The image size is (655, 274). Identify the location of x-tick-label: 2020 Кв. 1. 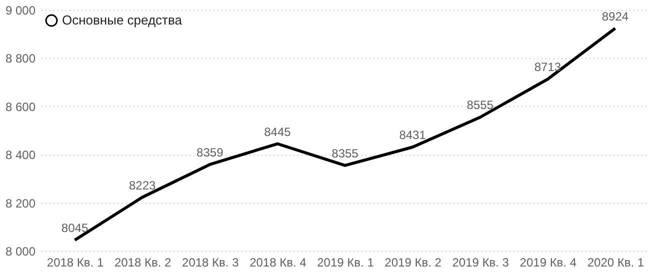
(615, 263).